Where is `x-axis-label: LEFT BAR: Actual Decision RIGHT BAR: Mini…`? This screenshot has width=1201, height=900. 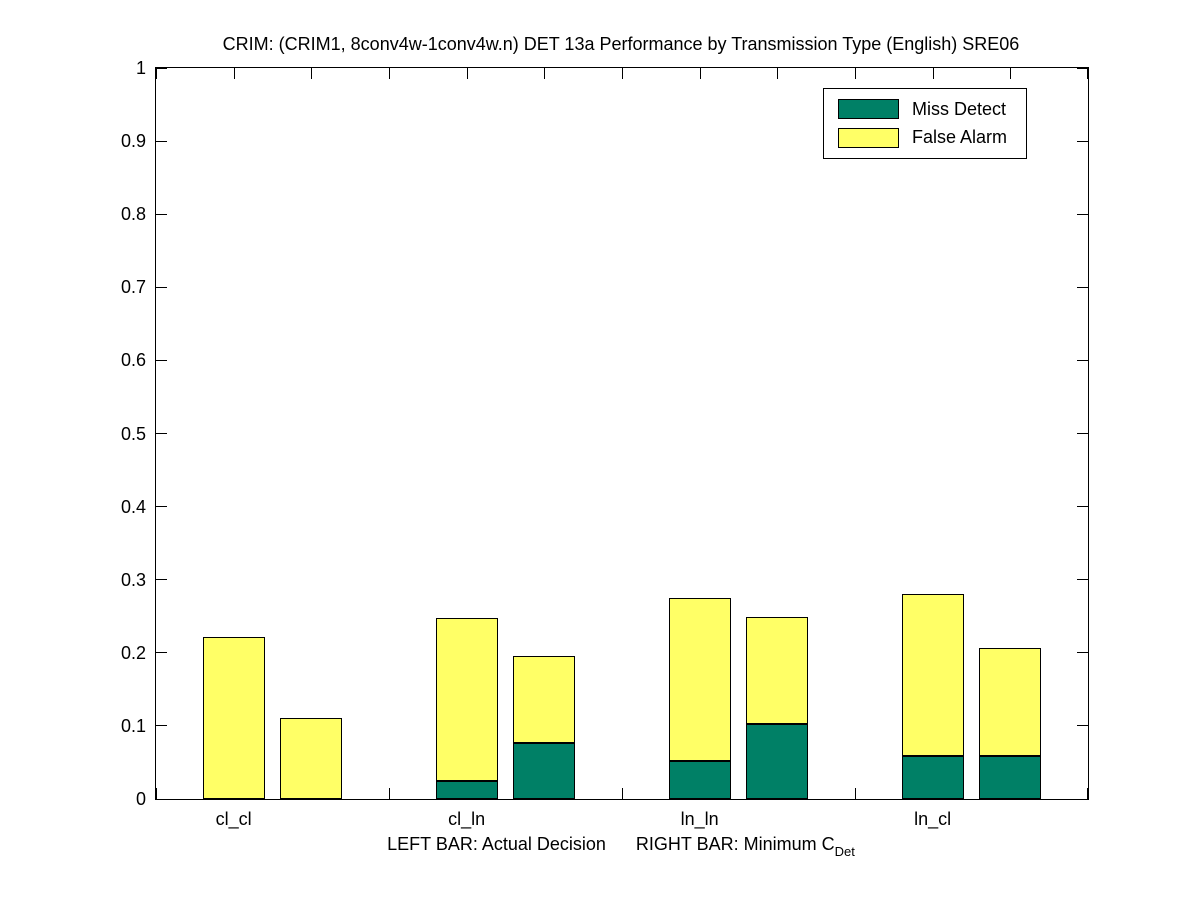 x-axis-label: LEFT BAR: Actual Decision RIGHT BAR: Mini… is located at coordinates (621, 846).